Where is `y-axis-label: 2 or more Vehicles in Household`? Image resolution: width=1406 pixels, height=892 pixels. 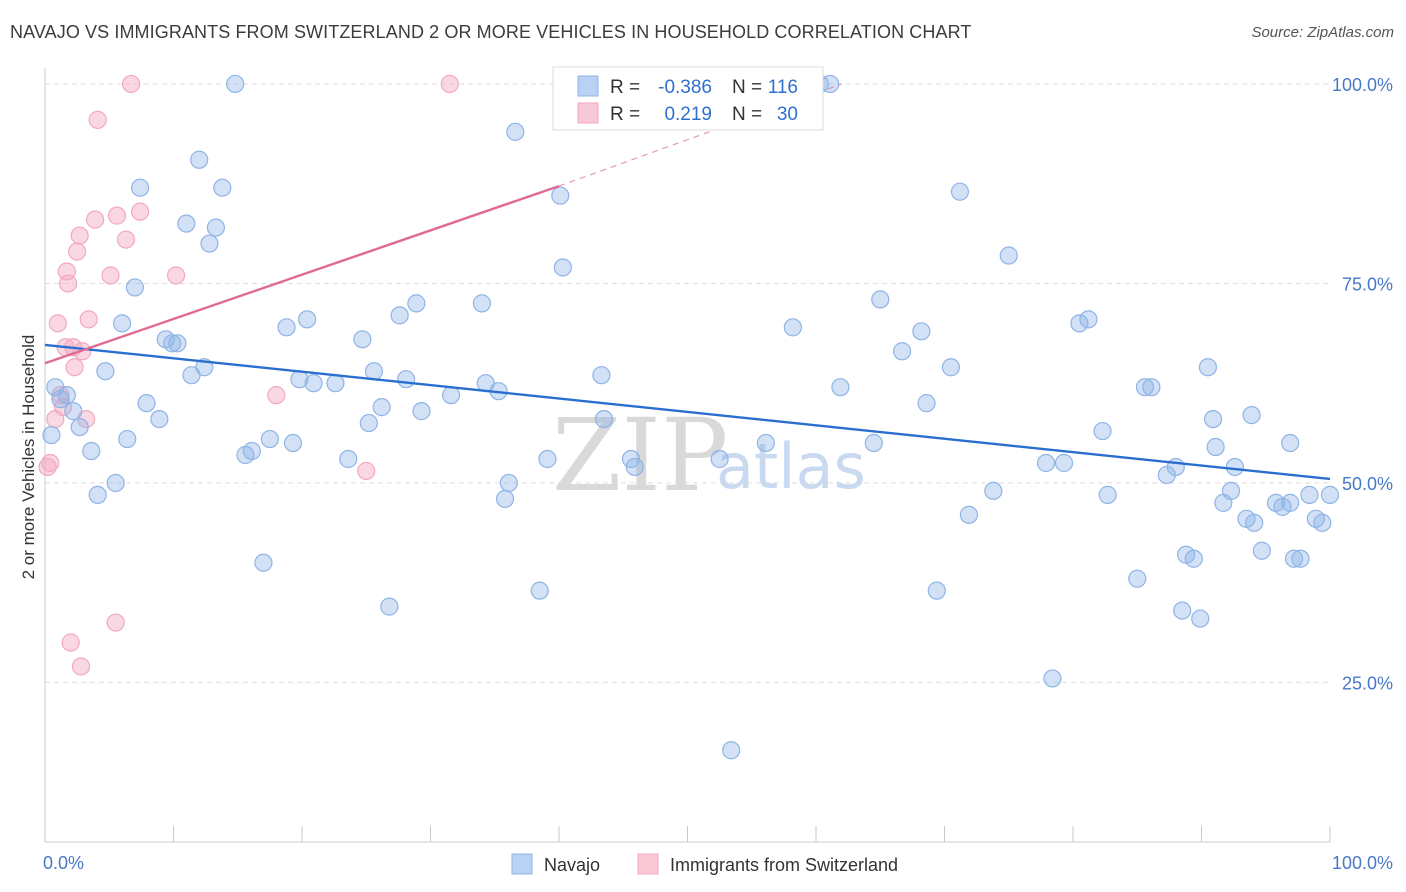
y-axis-label: 2 or more Vehicles in Household is located at coordinates (28, 457).